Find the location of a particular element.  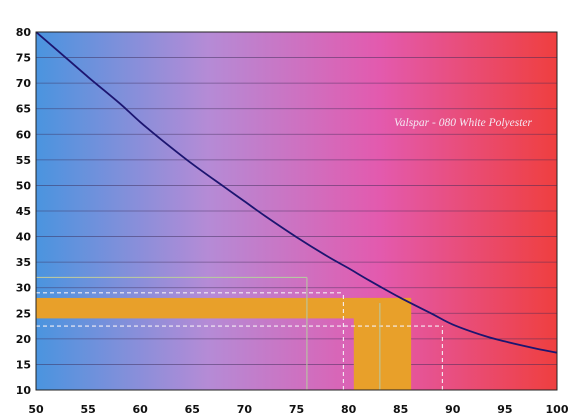

x-tick-label: 95 is located at coordinates (504, 409).